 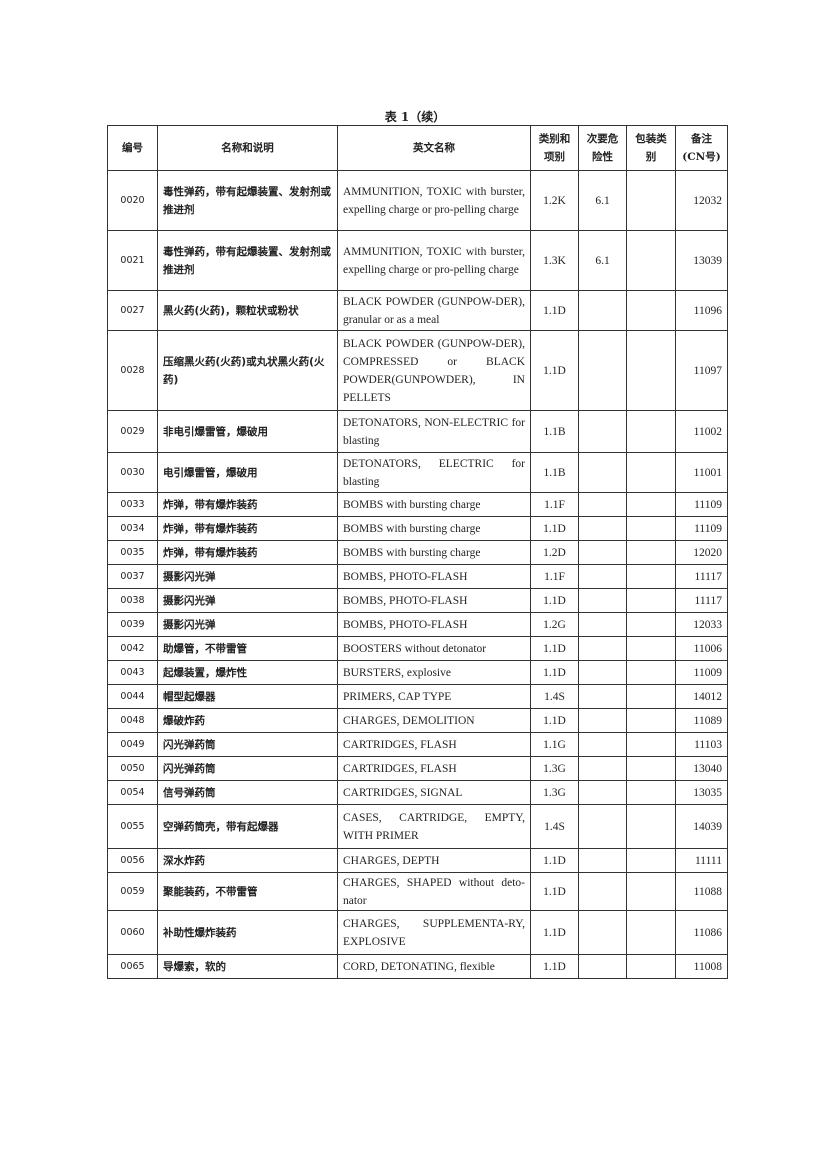 What do you see at coordinates (417, 720) in the screenshot?
I see `table-row: 0048 爆破炸药 CHARGES, DEMOLITION 1.1D 11089` at bounding box center [417, 720].